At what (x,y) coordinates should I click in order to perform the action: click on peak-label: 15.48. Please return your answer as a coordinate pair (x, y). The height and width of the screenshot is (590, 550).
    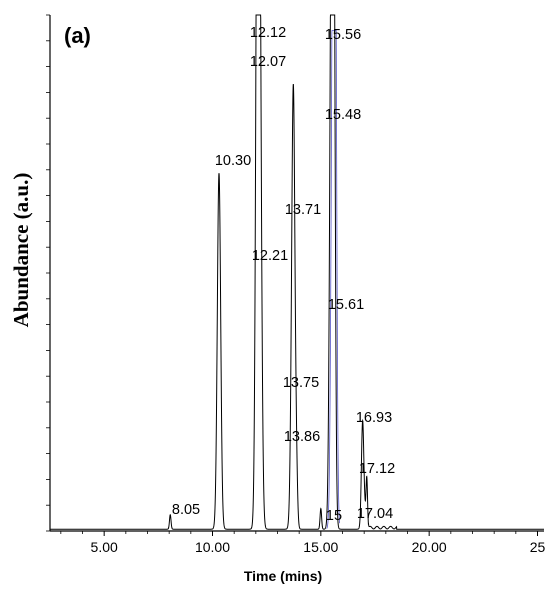
    Looking at the image, I should click on (343, 115).